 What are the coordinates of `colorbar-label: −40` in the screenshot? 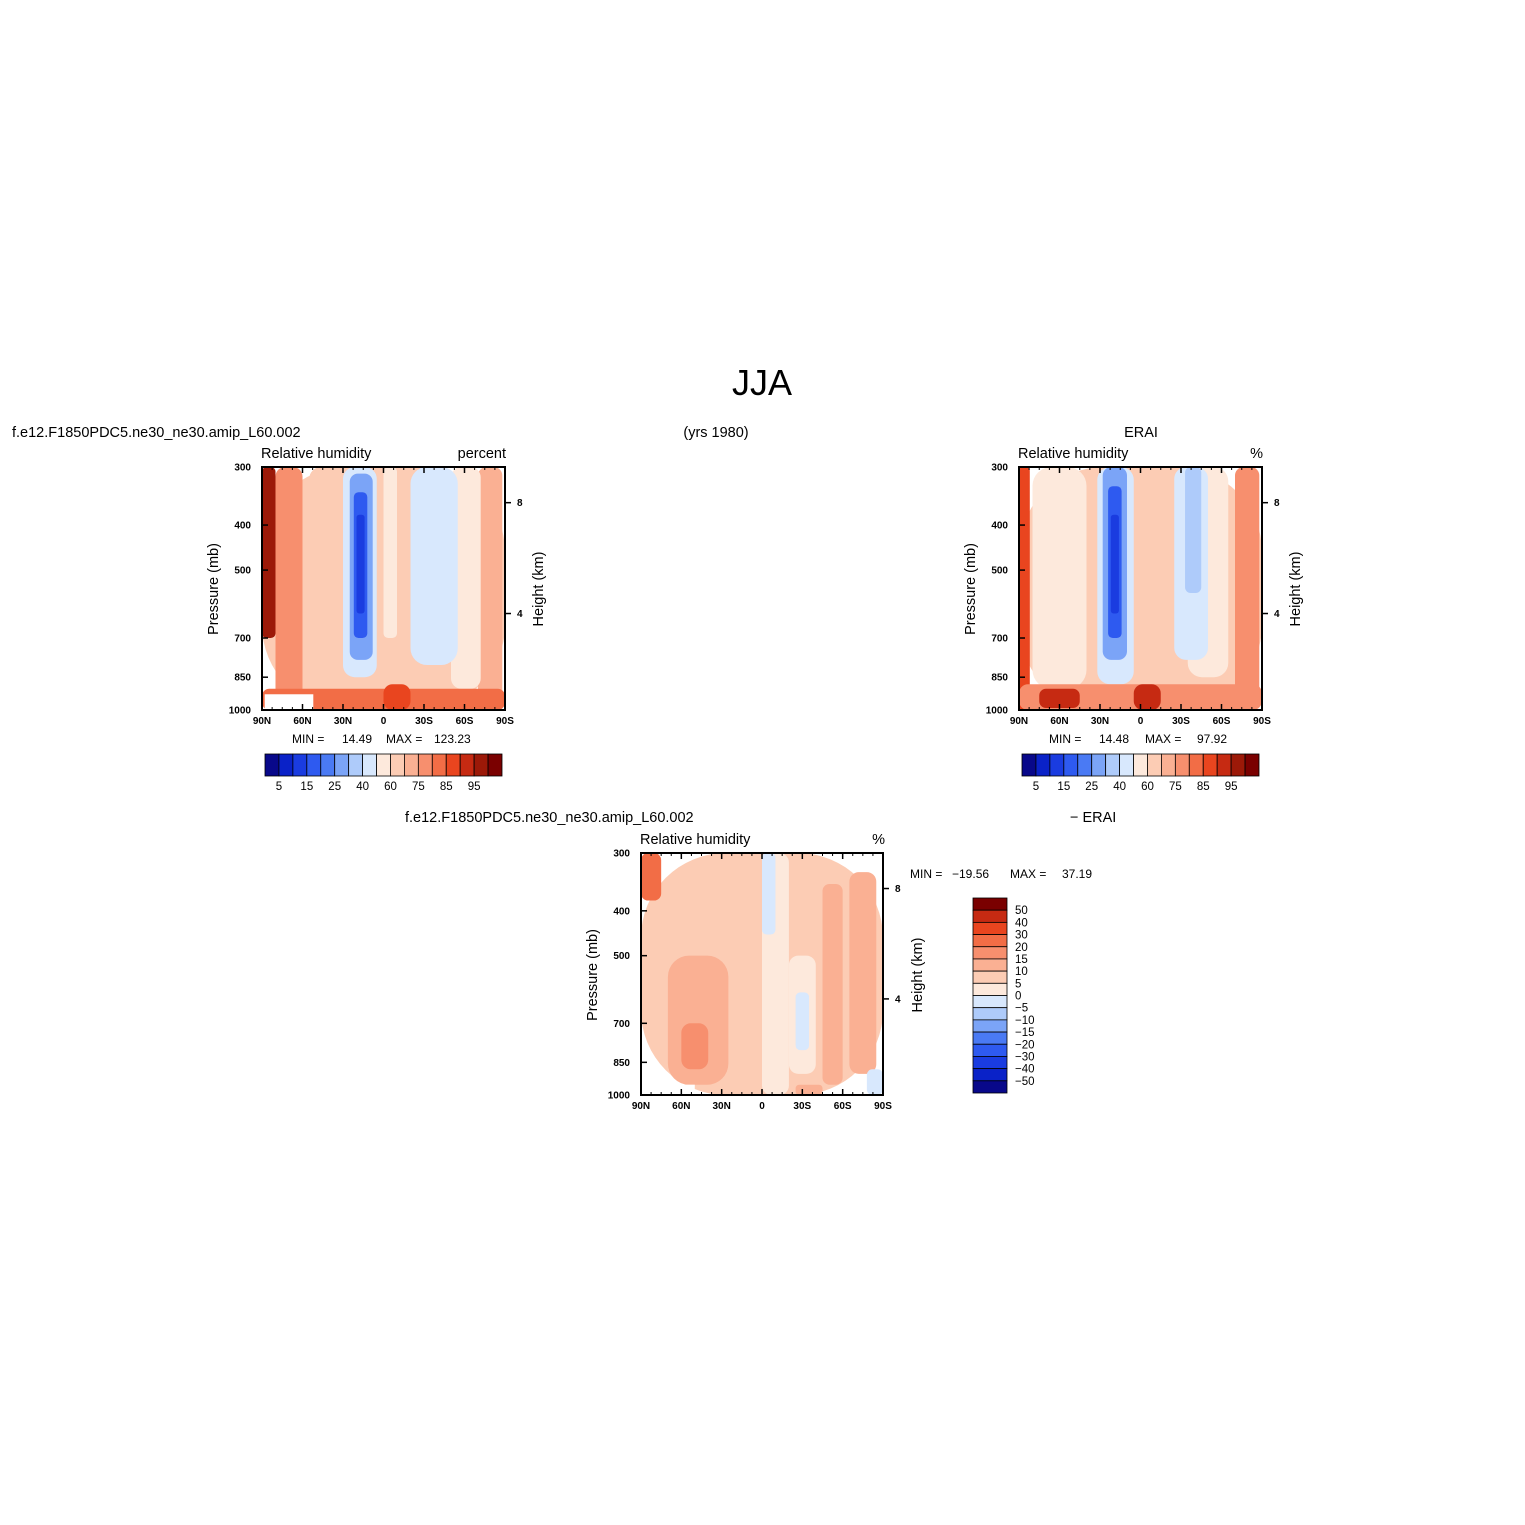 It's located at (1025, 1070).